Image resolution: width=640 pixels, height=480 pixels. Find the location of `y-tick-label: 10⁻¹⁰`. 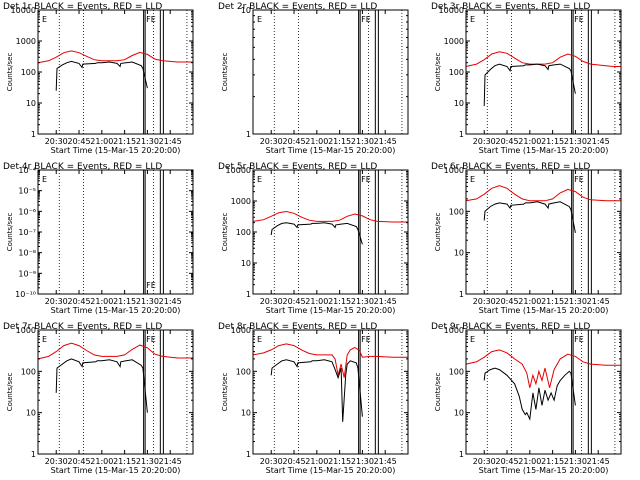

y-tick-label: 10⁻¹⁰ is located at coordinates (25, 294).